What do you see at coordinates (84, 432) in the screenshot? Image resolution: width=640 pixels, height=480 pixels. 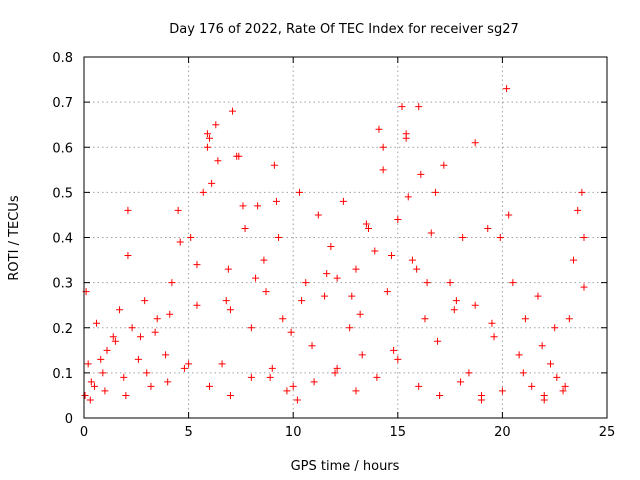 I see `x-tick-label: 0` at bounding box center [84, 432].